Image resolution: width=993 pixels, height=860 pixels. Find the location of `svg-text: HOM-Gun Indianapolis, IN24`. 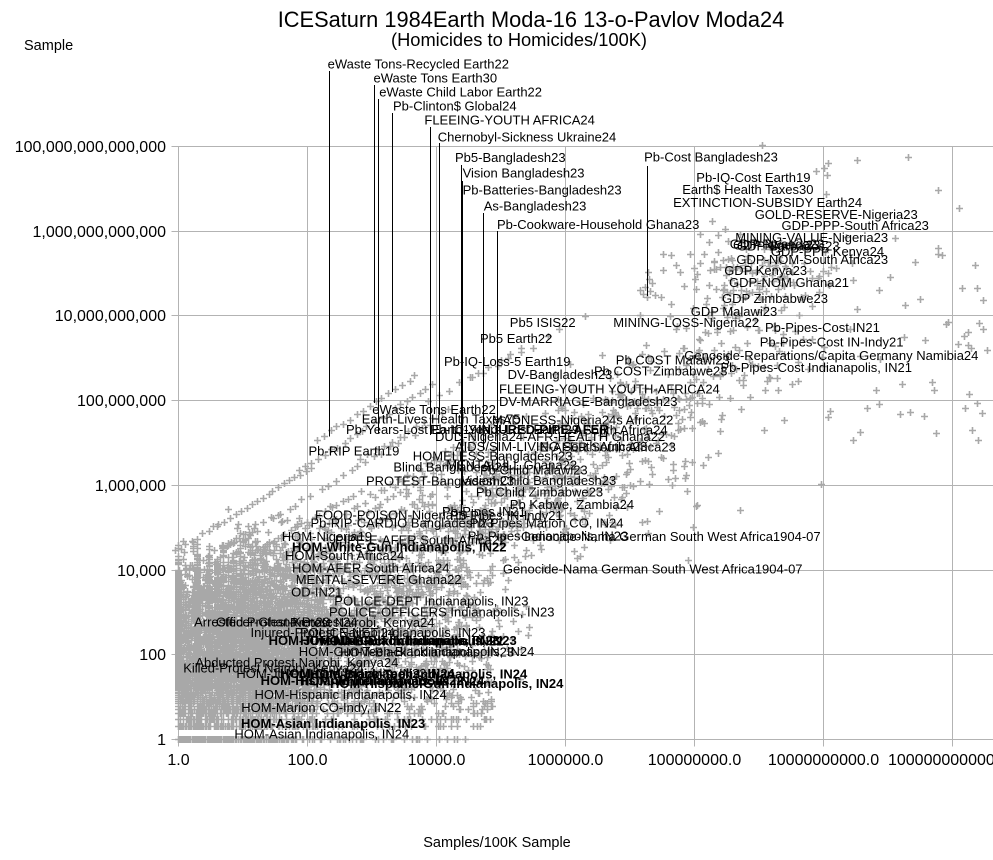

svg-text: HOM-Gun Indianapolis, IN24 is located at coordinates (368, 673).